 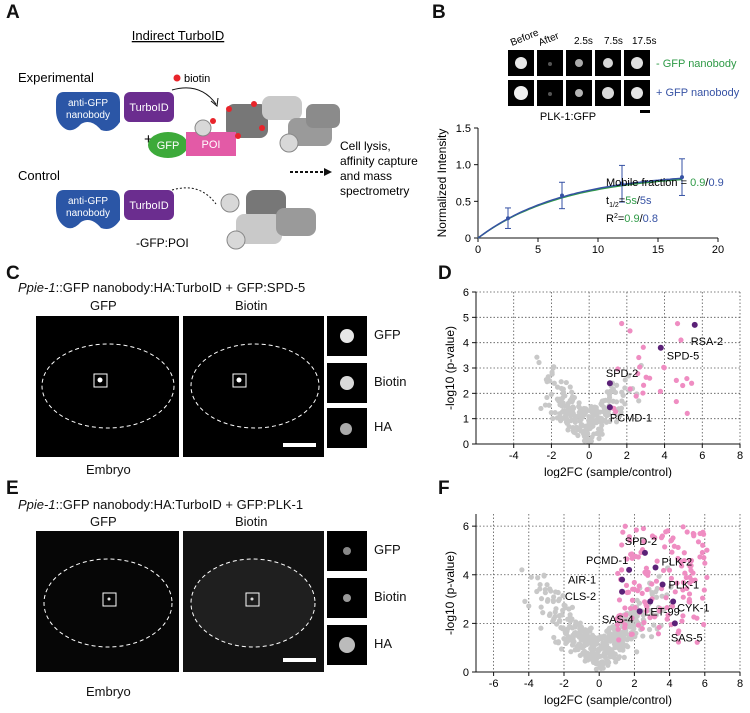 I want to click on row-label-plus: + GFP nanobody, so click(x=698, y=93).